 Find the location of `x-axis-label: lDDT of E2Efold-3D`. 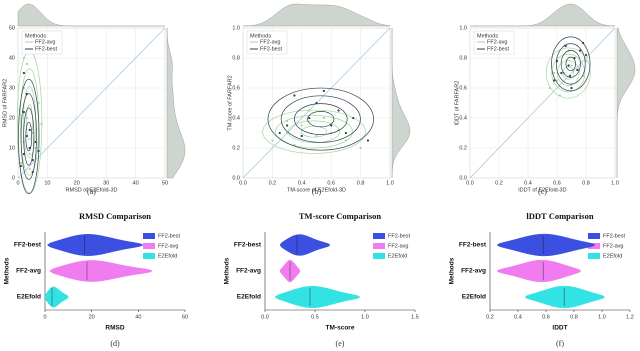

x-axis-label: lDDT of E2Efold-3D is located at coordinates (542, 190).